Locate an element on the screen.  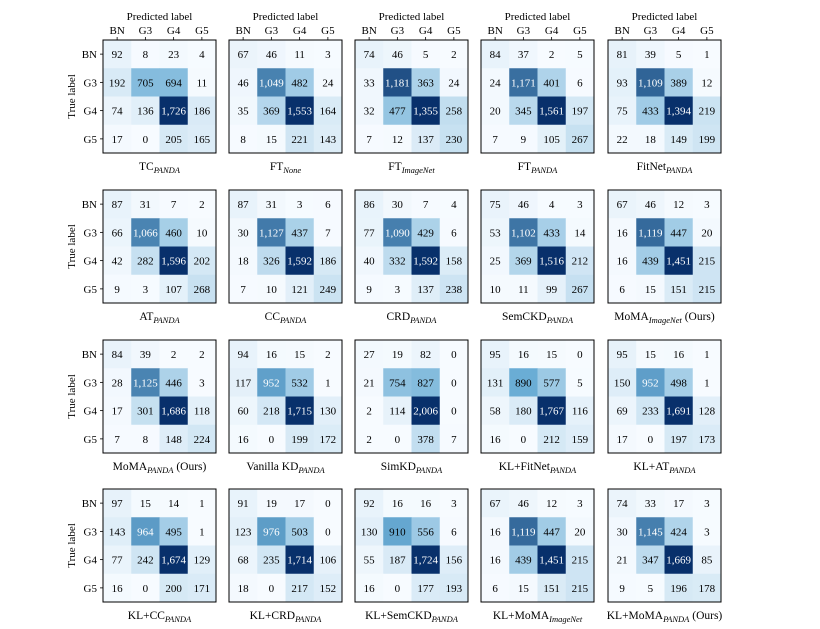
matrix-cell-value: 694 is located at coordinates (173, 83).